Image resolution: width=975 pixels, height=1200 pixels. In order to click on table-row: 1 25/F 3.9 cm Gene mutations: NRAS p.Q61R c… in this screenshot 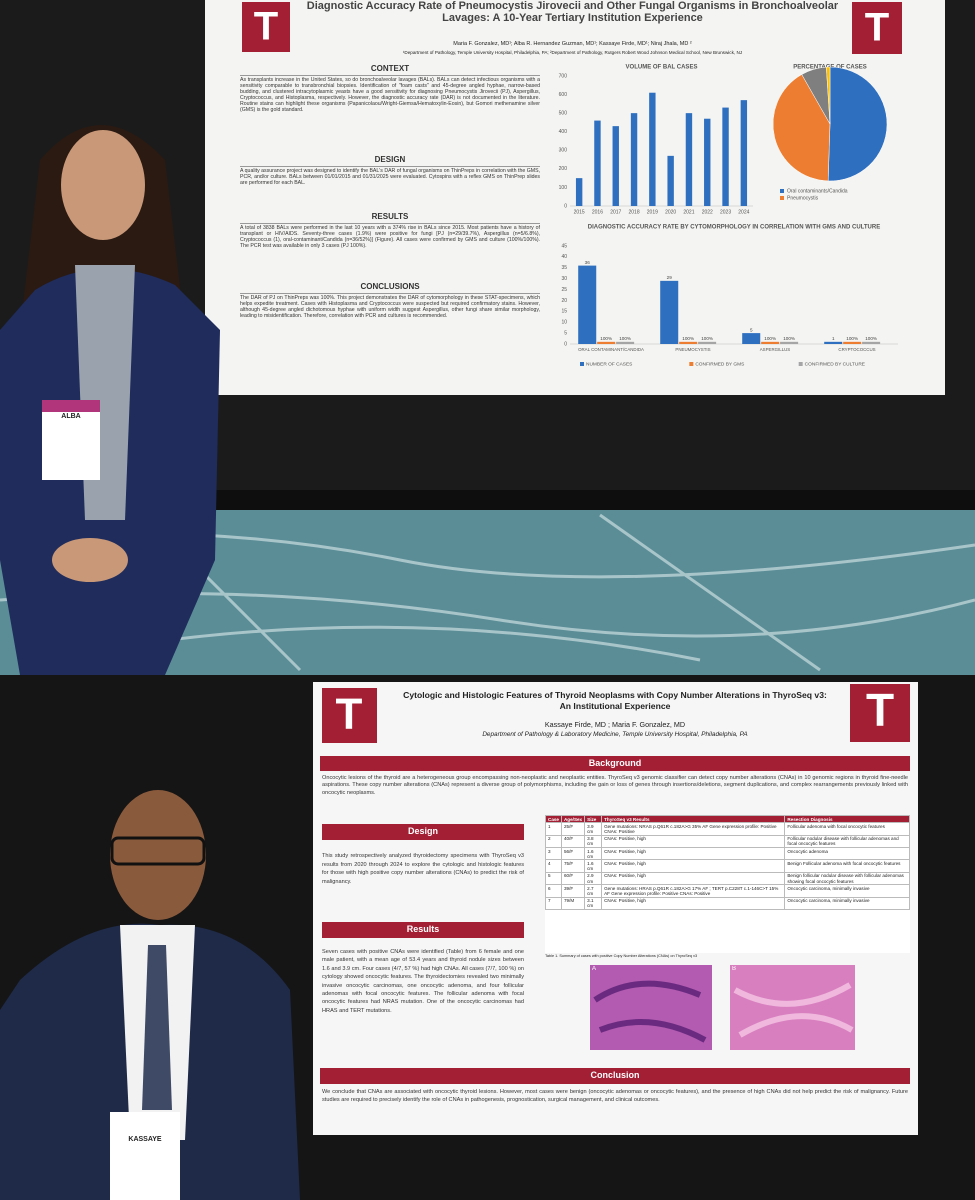, I will do `click(727, 829)`.